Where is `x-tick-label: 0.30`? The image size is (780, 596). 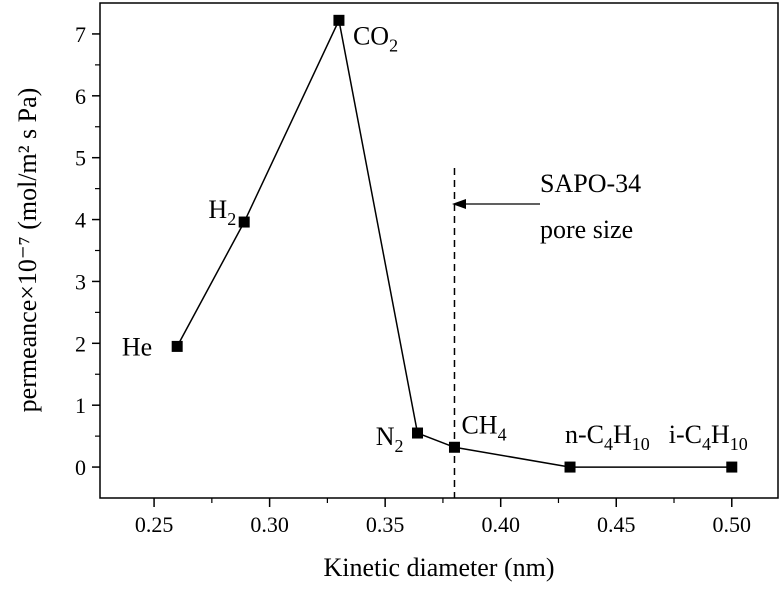 x-tick-label: 0.30 is located at coordinates (269, 524).